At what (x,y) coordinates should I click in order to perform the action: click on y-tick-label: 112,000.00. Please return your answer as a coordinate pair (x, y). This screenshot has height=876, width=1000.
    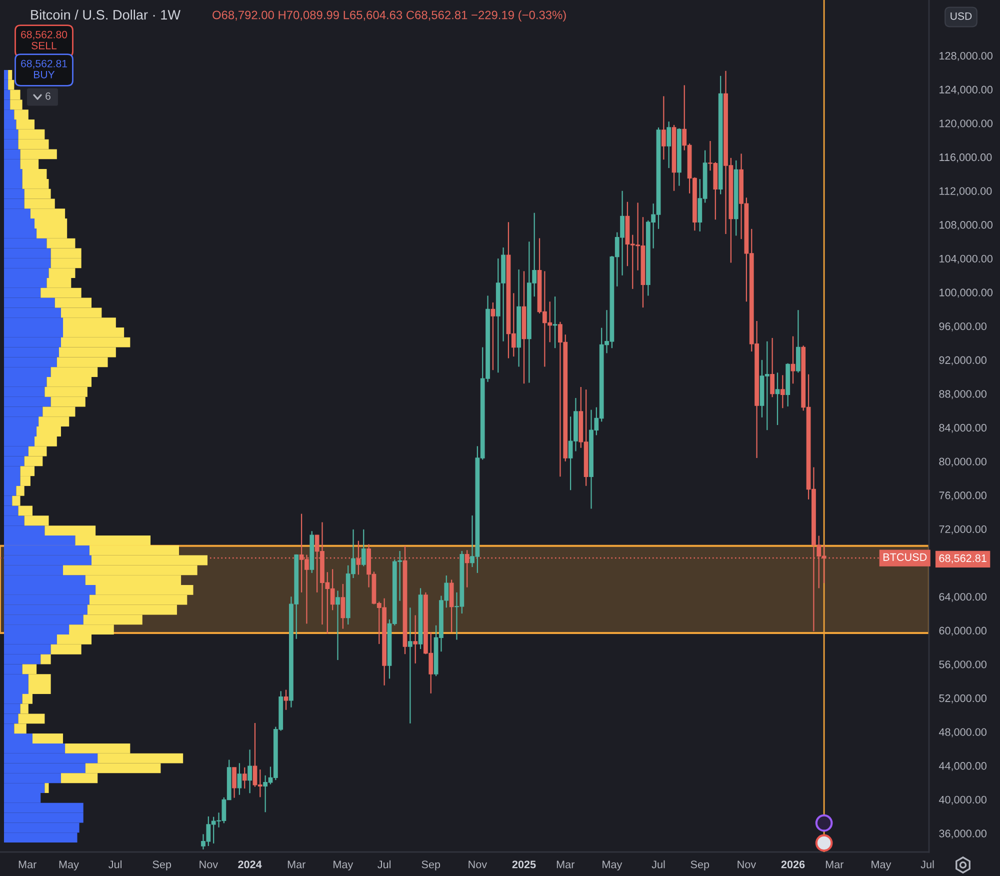
    Looking at the image, I should click on (966, 191).